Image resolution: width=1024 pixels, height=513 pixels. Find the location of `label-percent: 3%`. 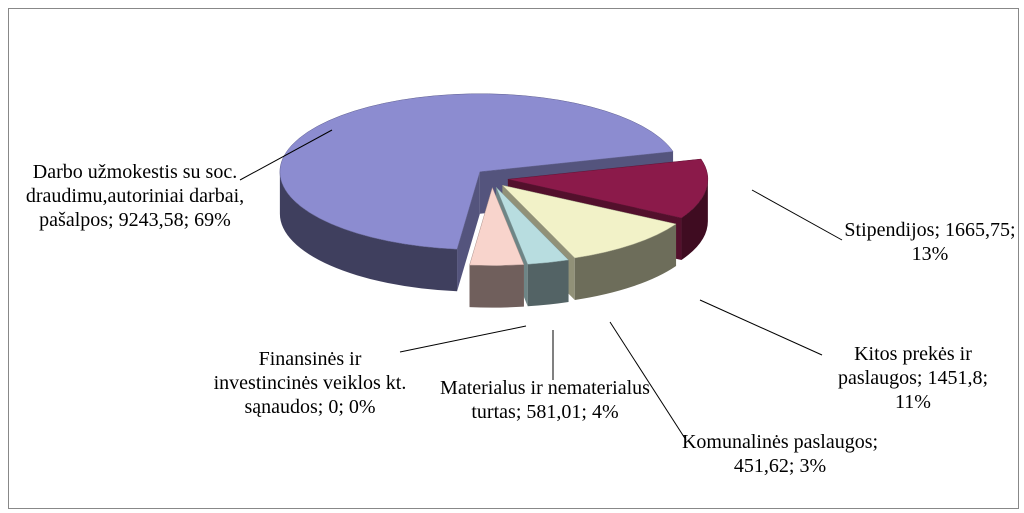

label-percent: 3% is located at coordinates (813, 466).